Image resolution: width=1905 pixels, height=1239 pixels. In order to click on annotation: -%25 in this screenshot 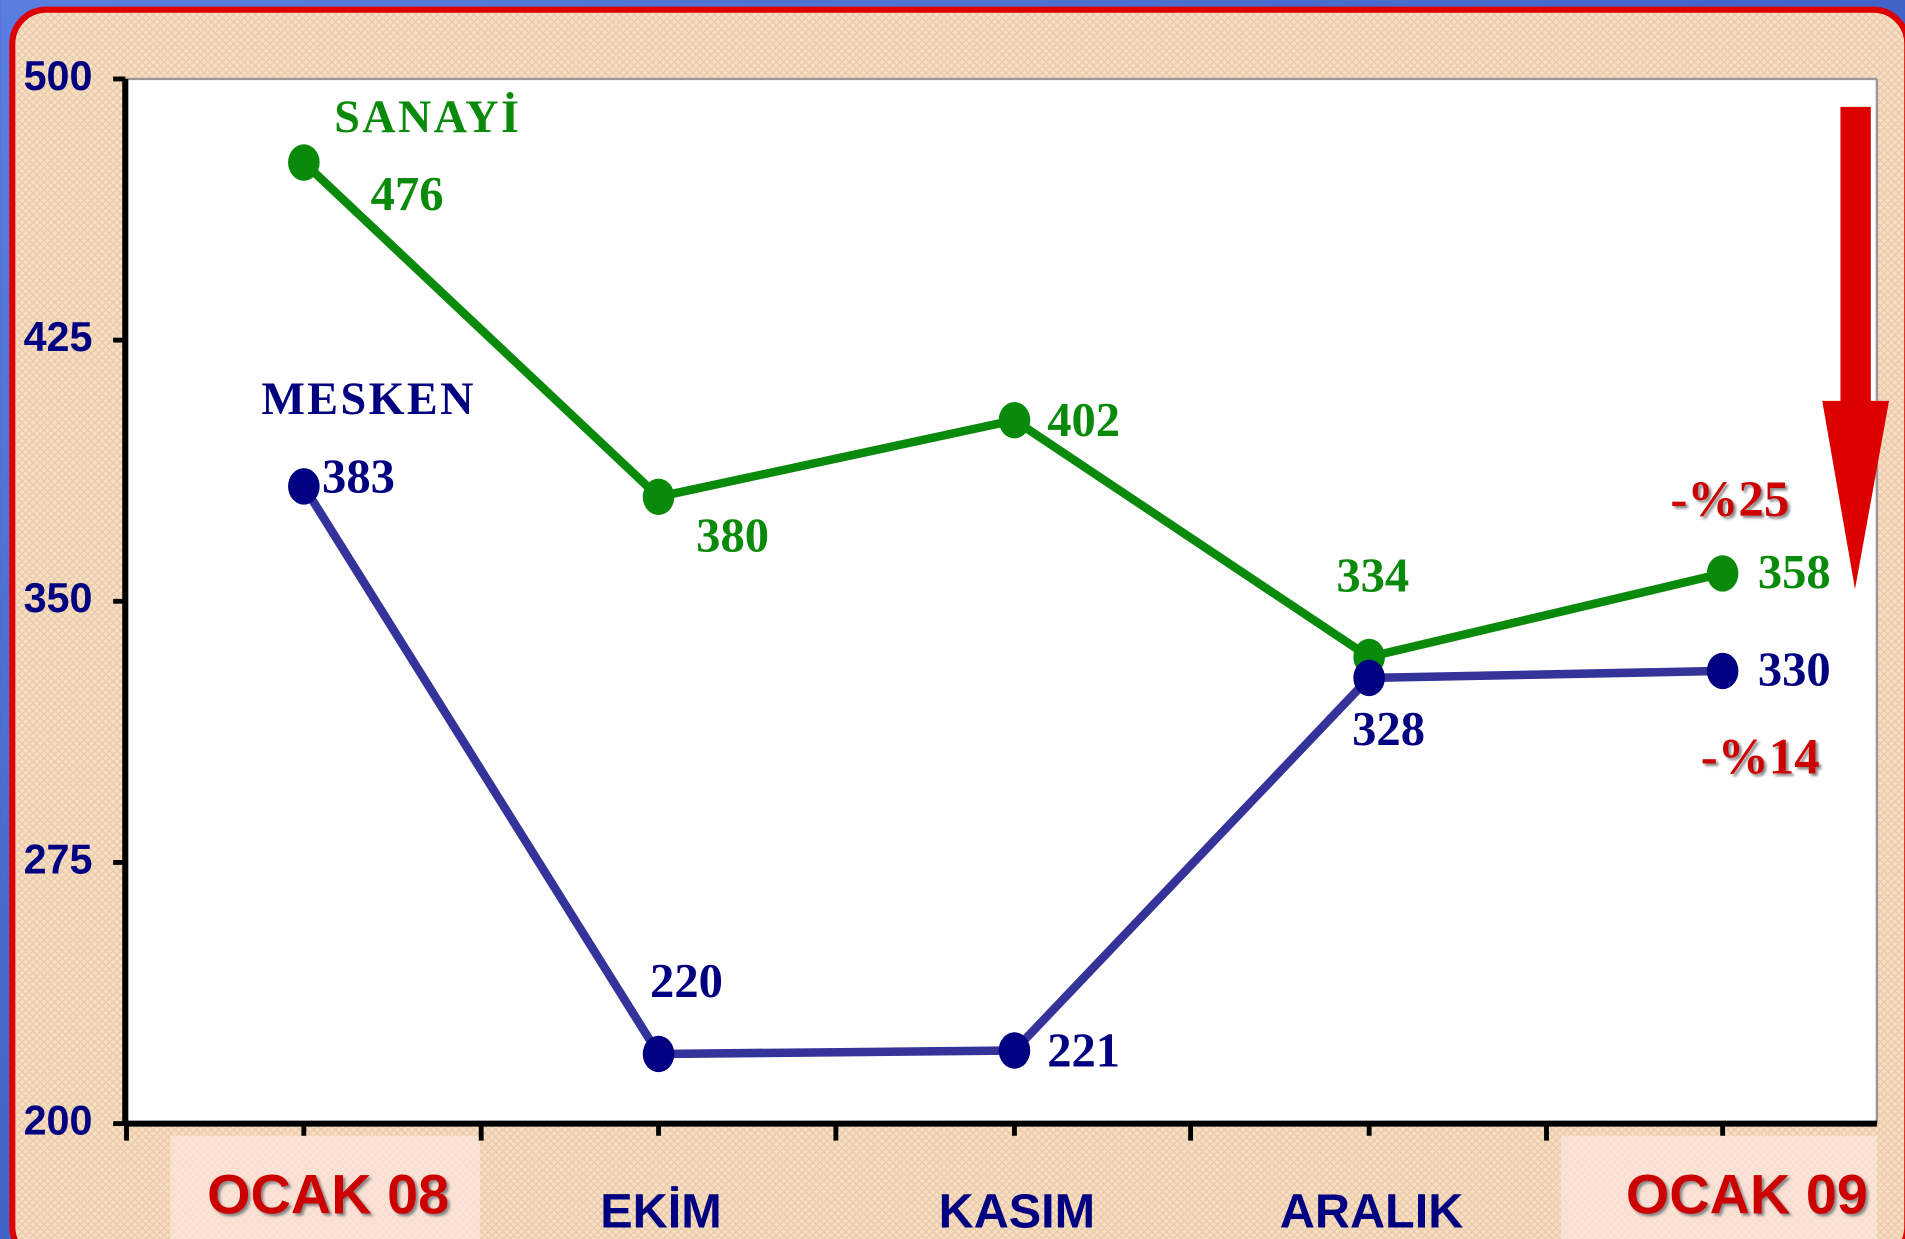, I will do `click(1729, 500)`.